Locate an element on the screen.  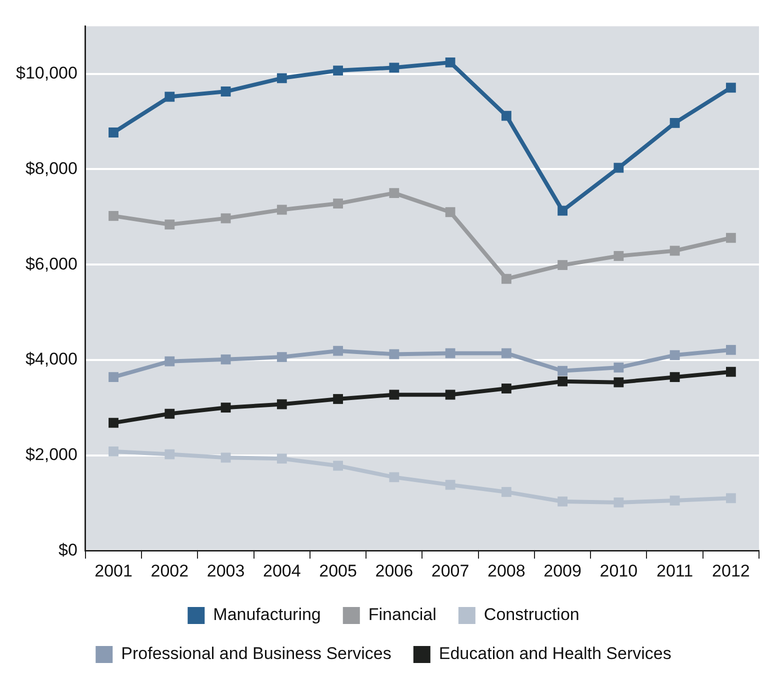
x-tick-label: 2006 is located at coordinates (394, 570).